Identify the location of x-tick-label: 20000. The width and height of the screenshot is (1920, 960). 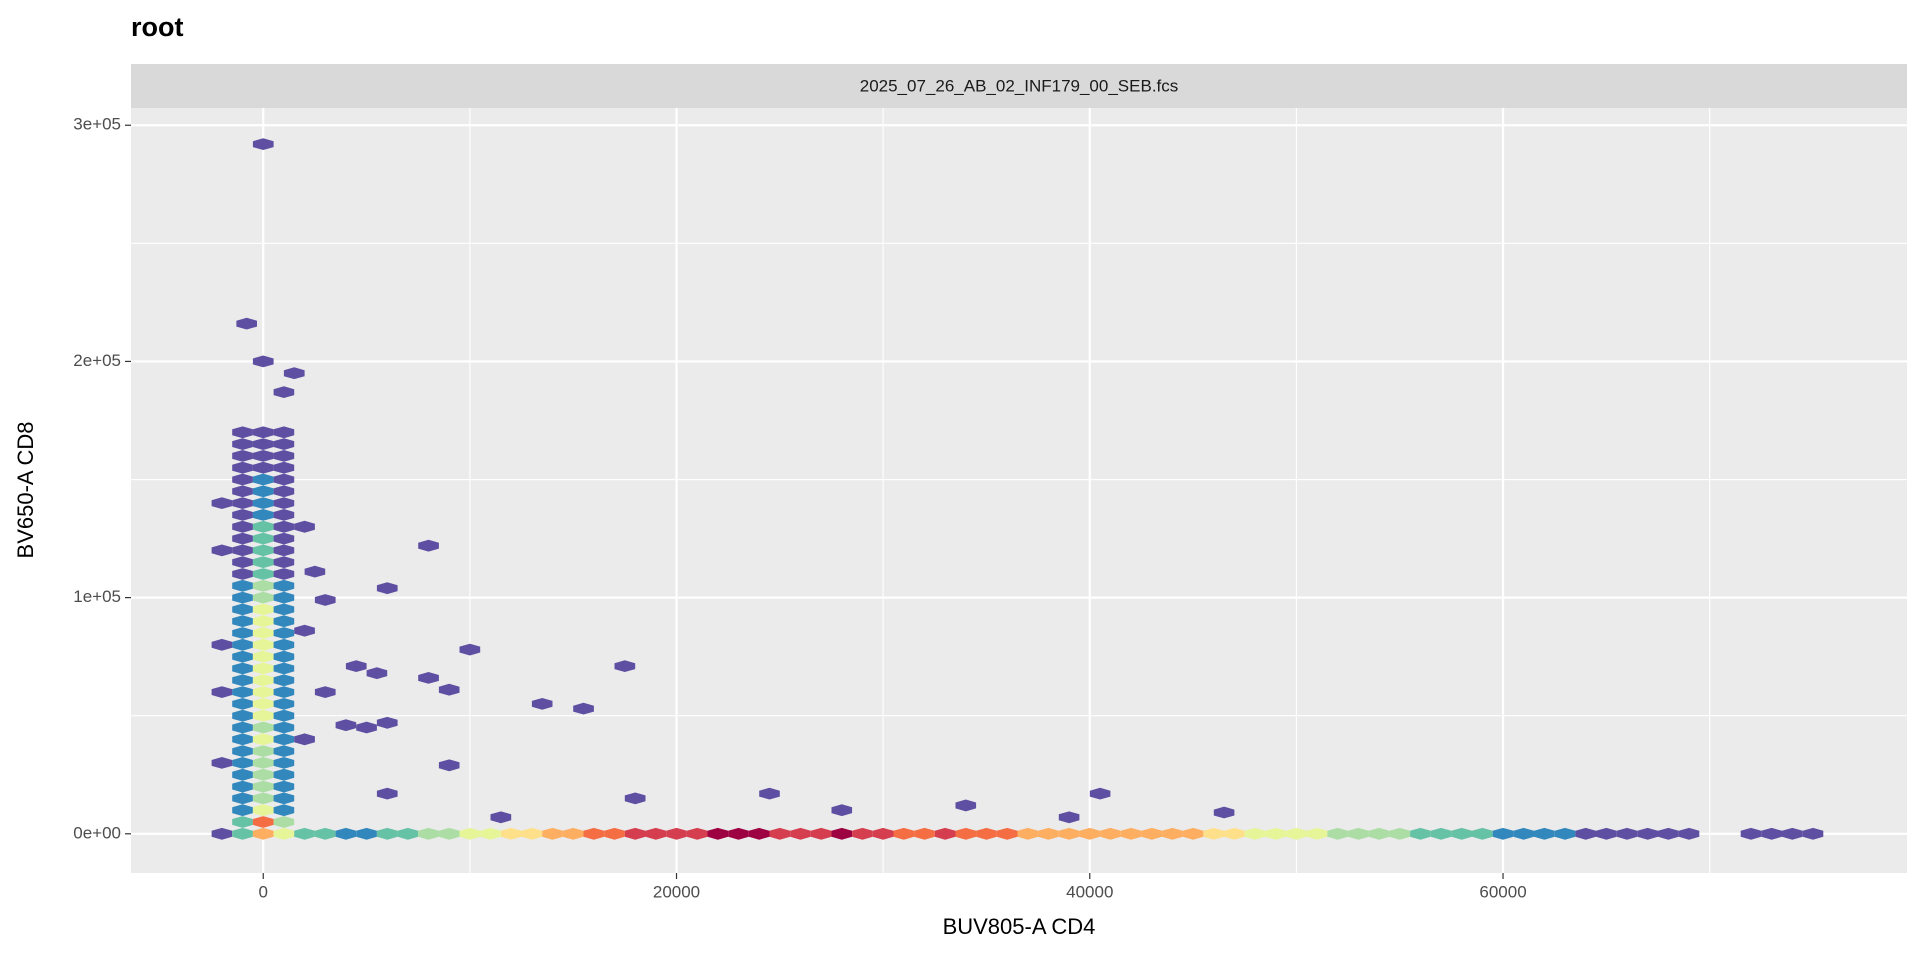
(676, 891).